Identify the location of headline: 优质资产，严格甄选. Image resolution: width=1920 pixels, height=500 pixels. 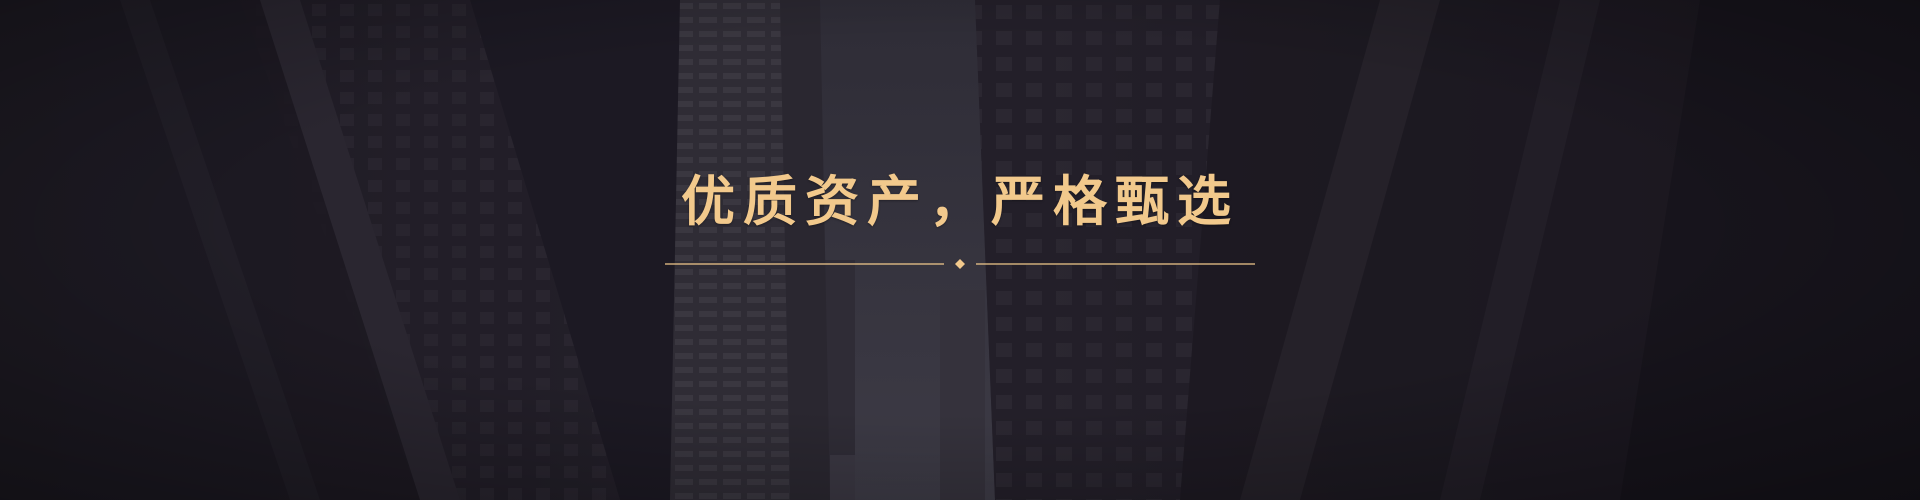
(960, 201).